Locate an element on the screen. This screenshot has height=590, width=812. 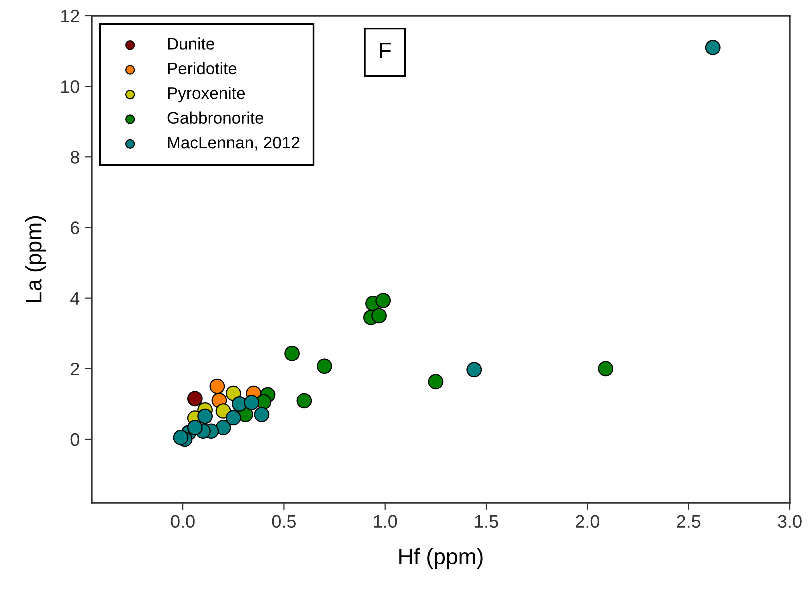
x-tick-label: 1.0 is located at coordinates (386, 521).